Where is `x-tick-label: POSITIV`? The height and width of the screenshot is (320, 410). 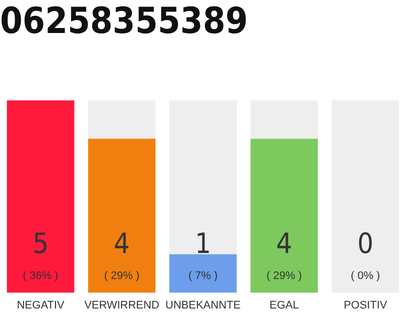 x-tick-label: POSITIV is located at coordinates (366, 305).